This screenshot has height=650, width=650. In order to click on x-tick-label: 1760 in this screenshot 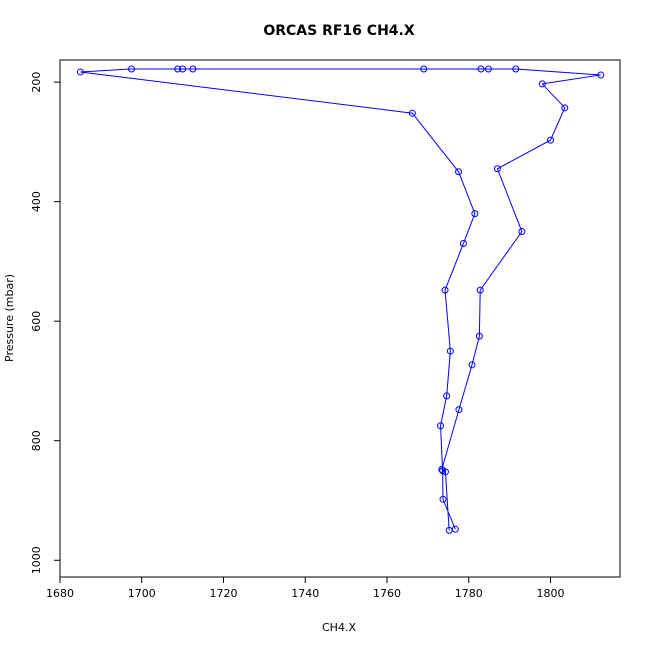, I will do `click(387, 593)`.